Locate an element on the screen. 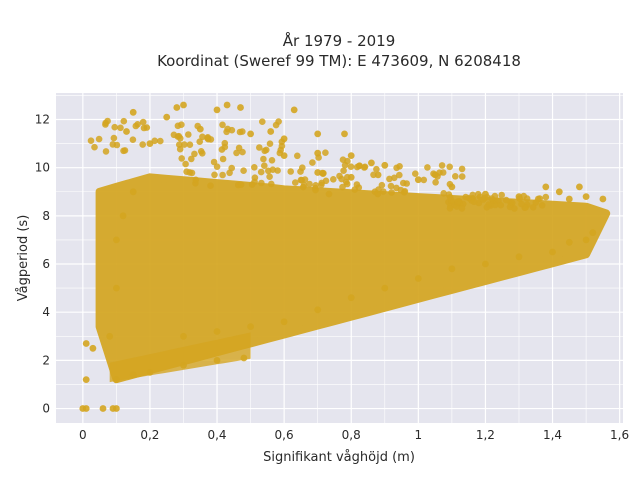  x-tick-label: 1 is located at coordinates (418, 435).